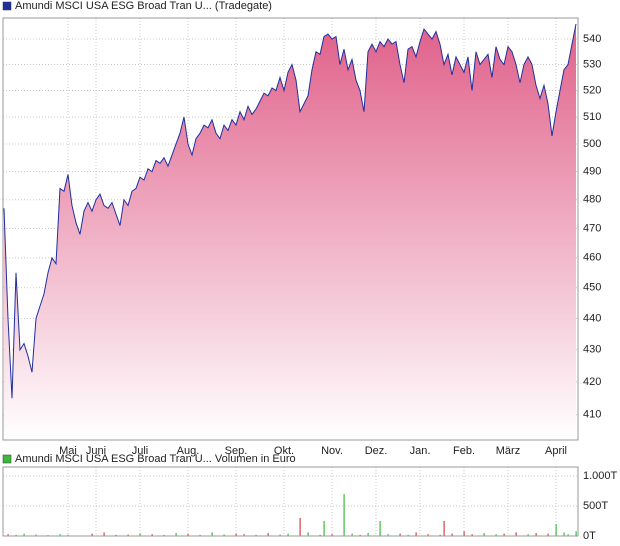 The width and height of the screenshot is (620, 546). Describe the element at coordinates (592, 200) in the screenshot. I see `y-tick-label: 480` at that location.